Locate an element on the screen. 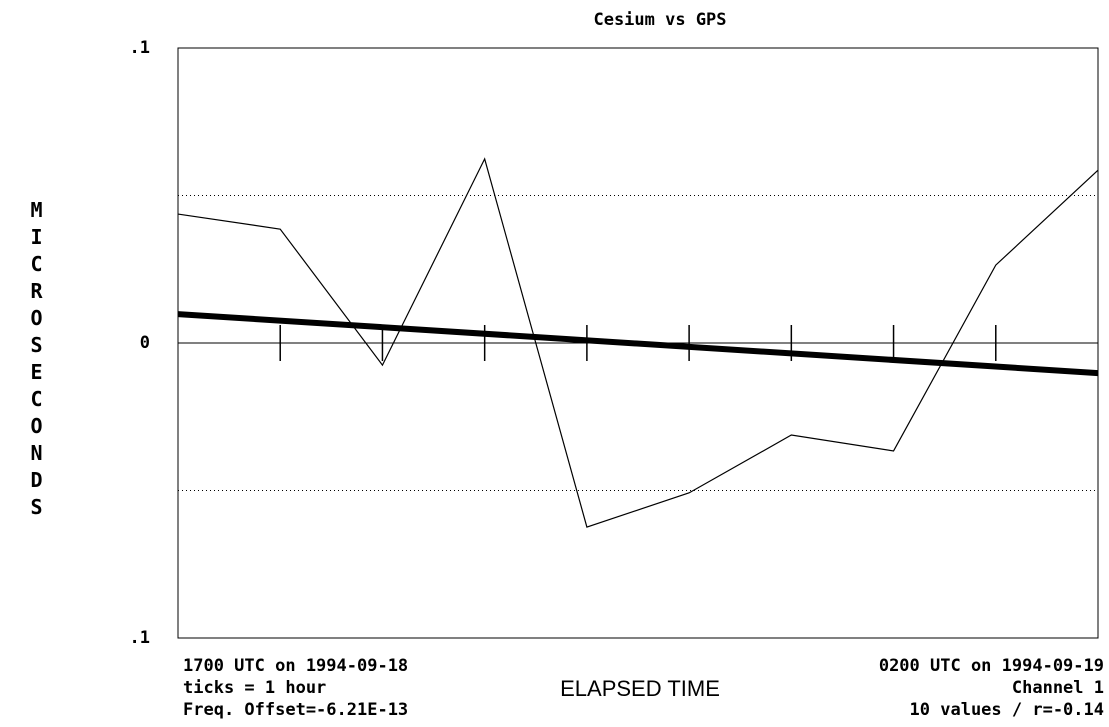  x-axis-label: ELAPSED TIME is located at coordinates (640, 688).